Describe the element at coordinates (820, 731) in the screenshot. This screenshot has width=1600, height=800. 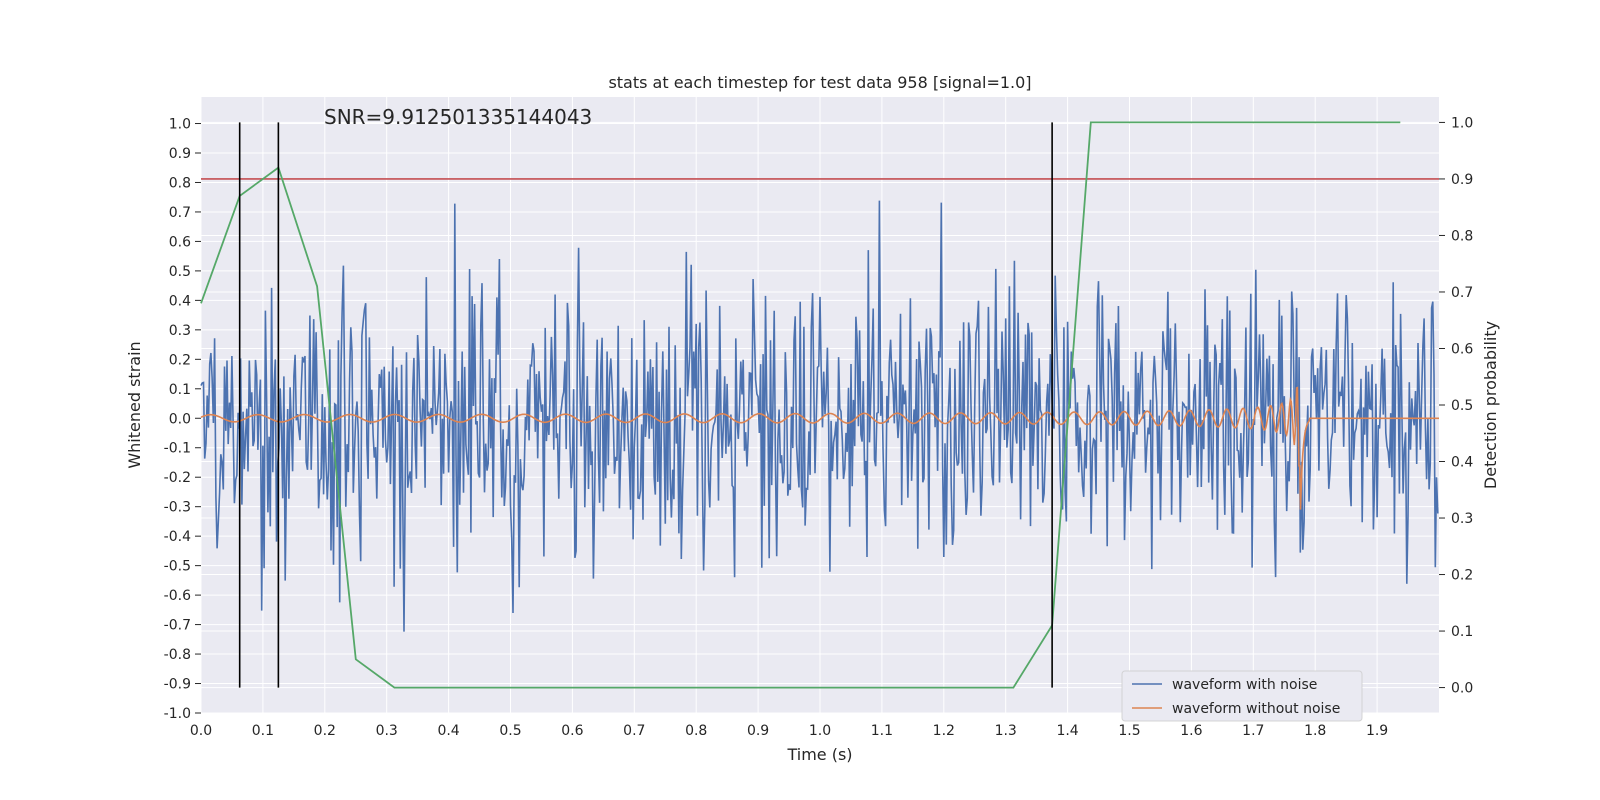
I see `x-tick-label: 1.0` at that location.